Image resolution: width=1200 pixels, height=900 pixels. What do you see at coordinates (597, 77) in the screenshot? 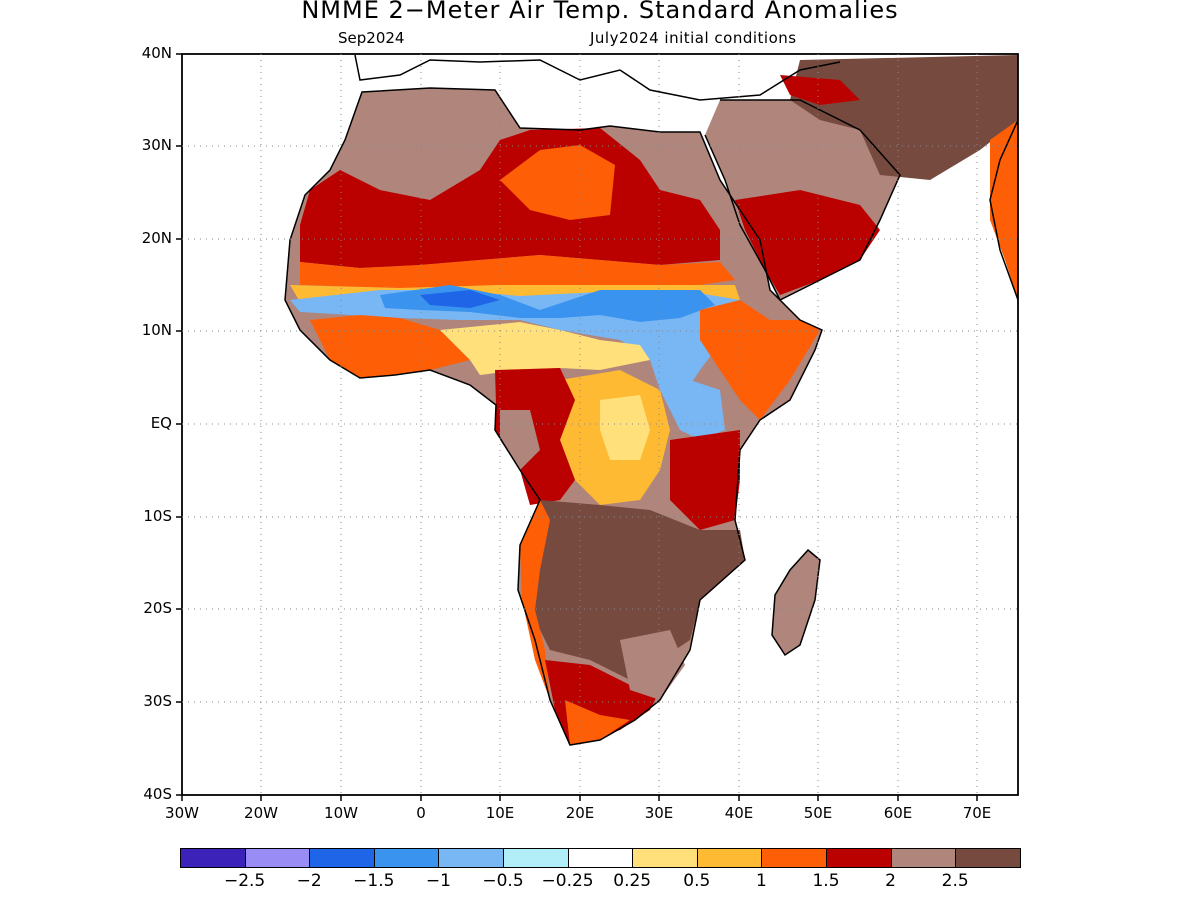
I see `mediterranean-europe-coast` at bounding box center [597, 77].